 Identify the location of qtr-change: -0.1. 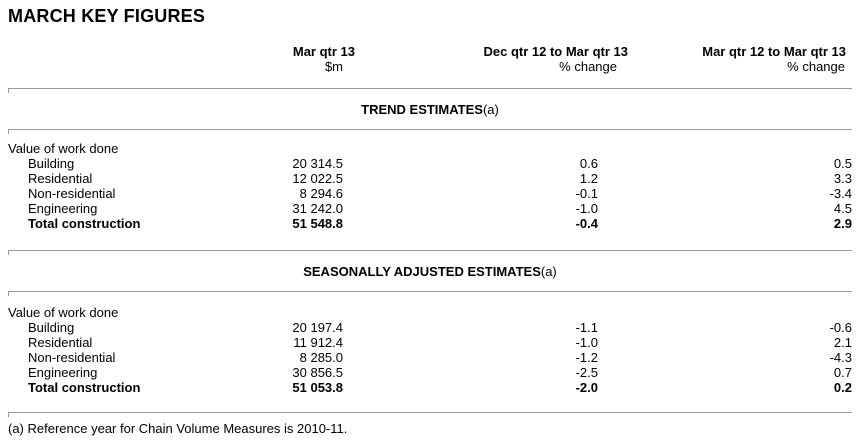
(586, 193).